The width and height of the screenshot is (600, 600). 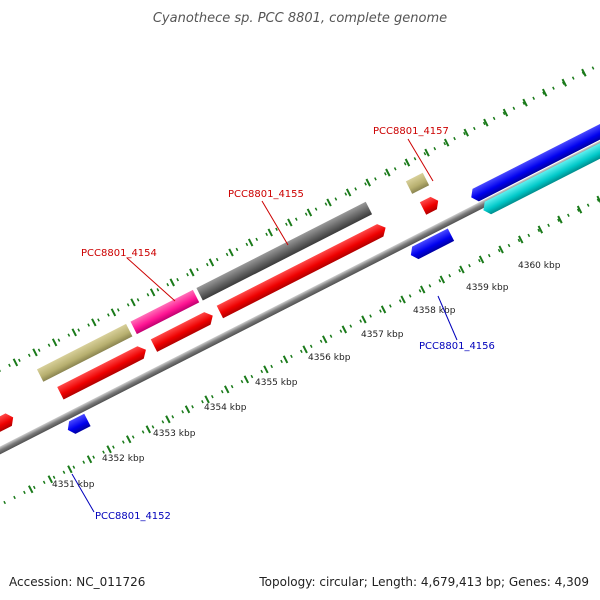 I want to click on gene-label-4157: PCC8801_4157, so click(x=411, y=131).